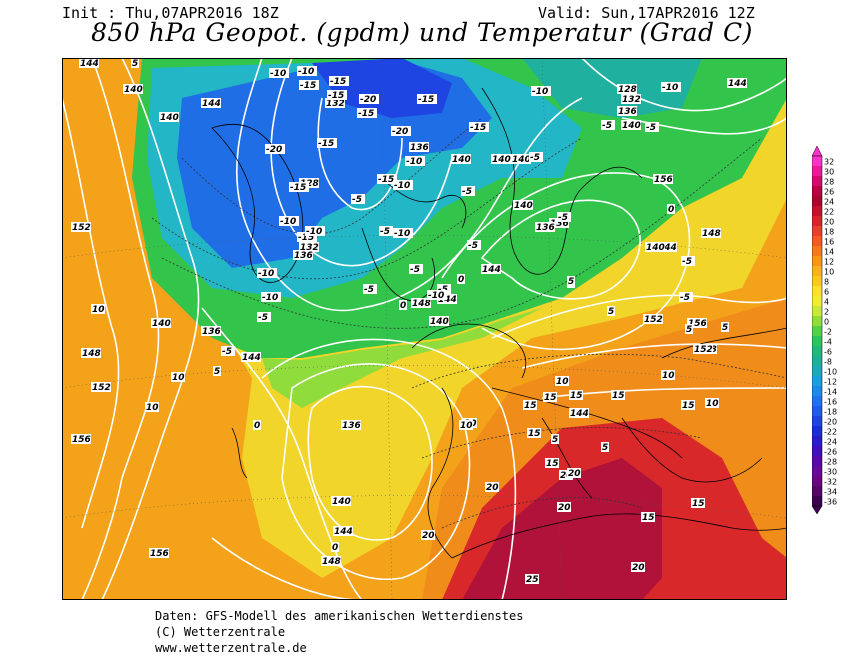 The width and height of the screenshot is (850, 657). What do you see at coordinates (828, 342) in the screenshot?
I see `legend-label: -4` at bounding box center [828, 342].